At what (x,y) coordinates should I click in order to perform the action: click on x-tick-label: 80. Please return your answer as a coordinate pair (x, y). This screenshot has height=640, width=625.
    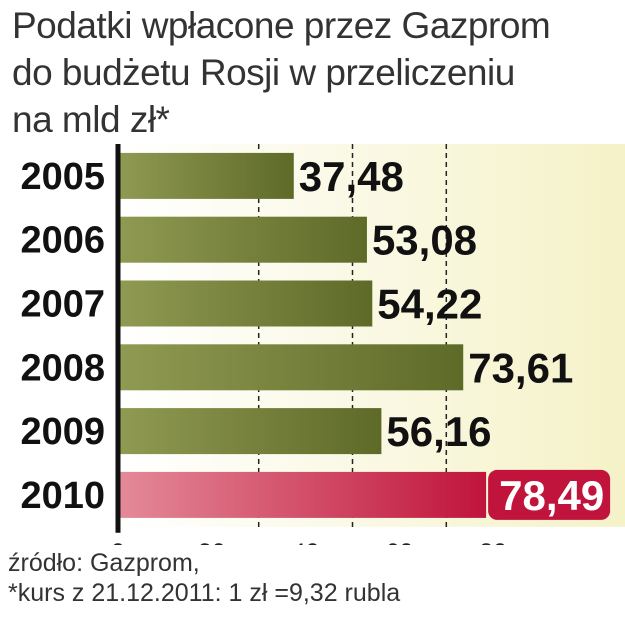
    Looking at the image, I should click on (493, 542).